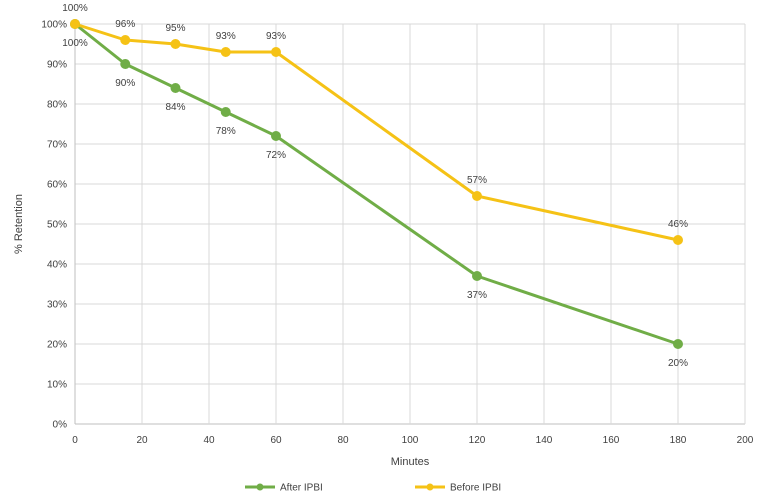  Describe the element at coordinates (57, 385) in the screenshot. I see `y-tick-label: 10%` at that location.